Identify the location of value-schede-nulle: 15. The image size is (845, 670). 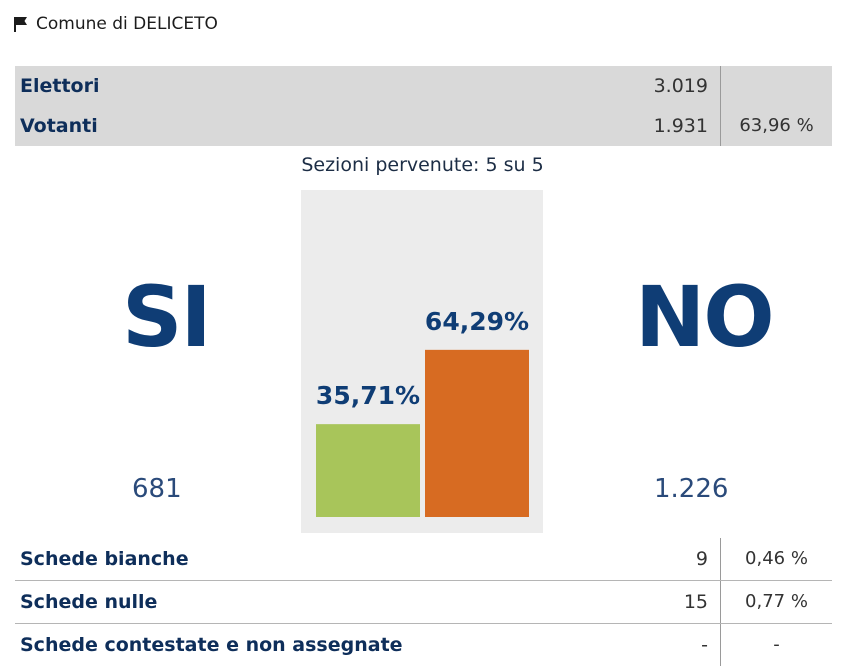
(695, 602).